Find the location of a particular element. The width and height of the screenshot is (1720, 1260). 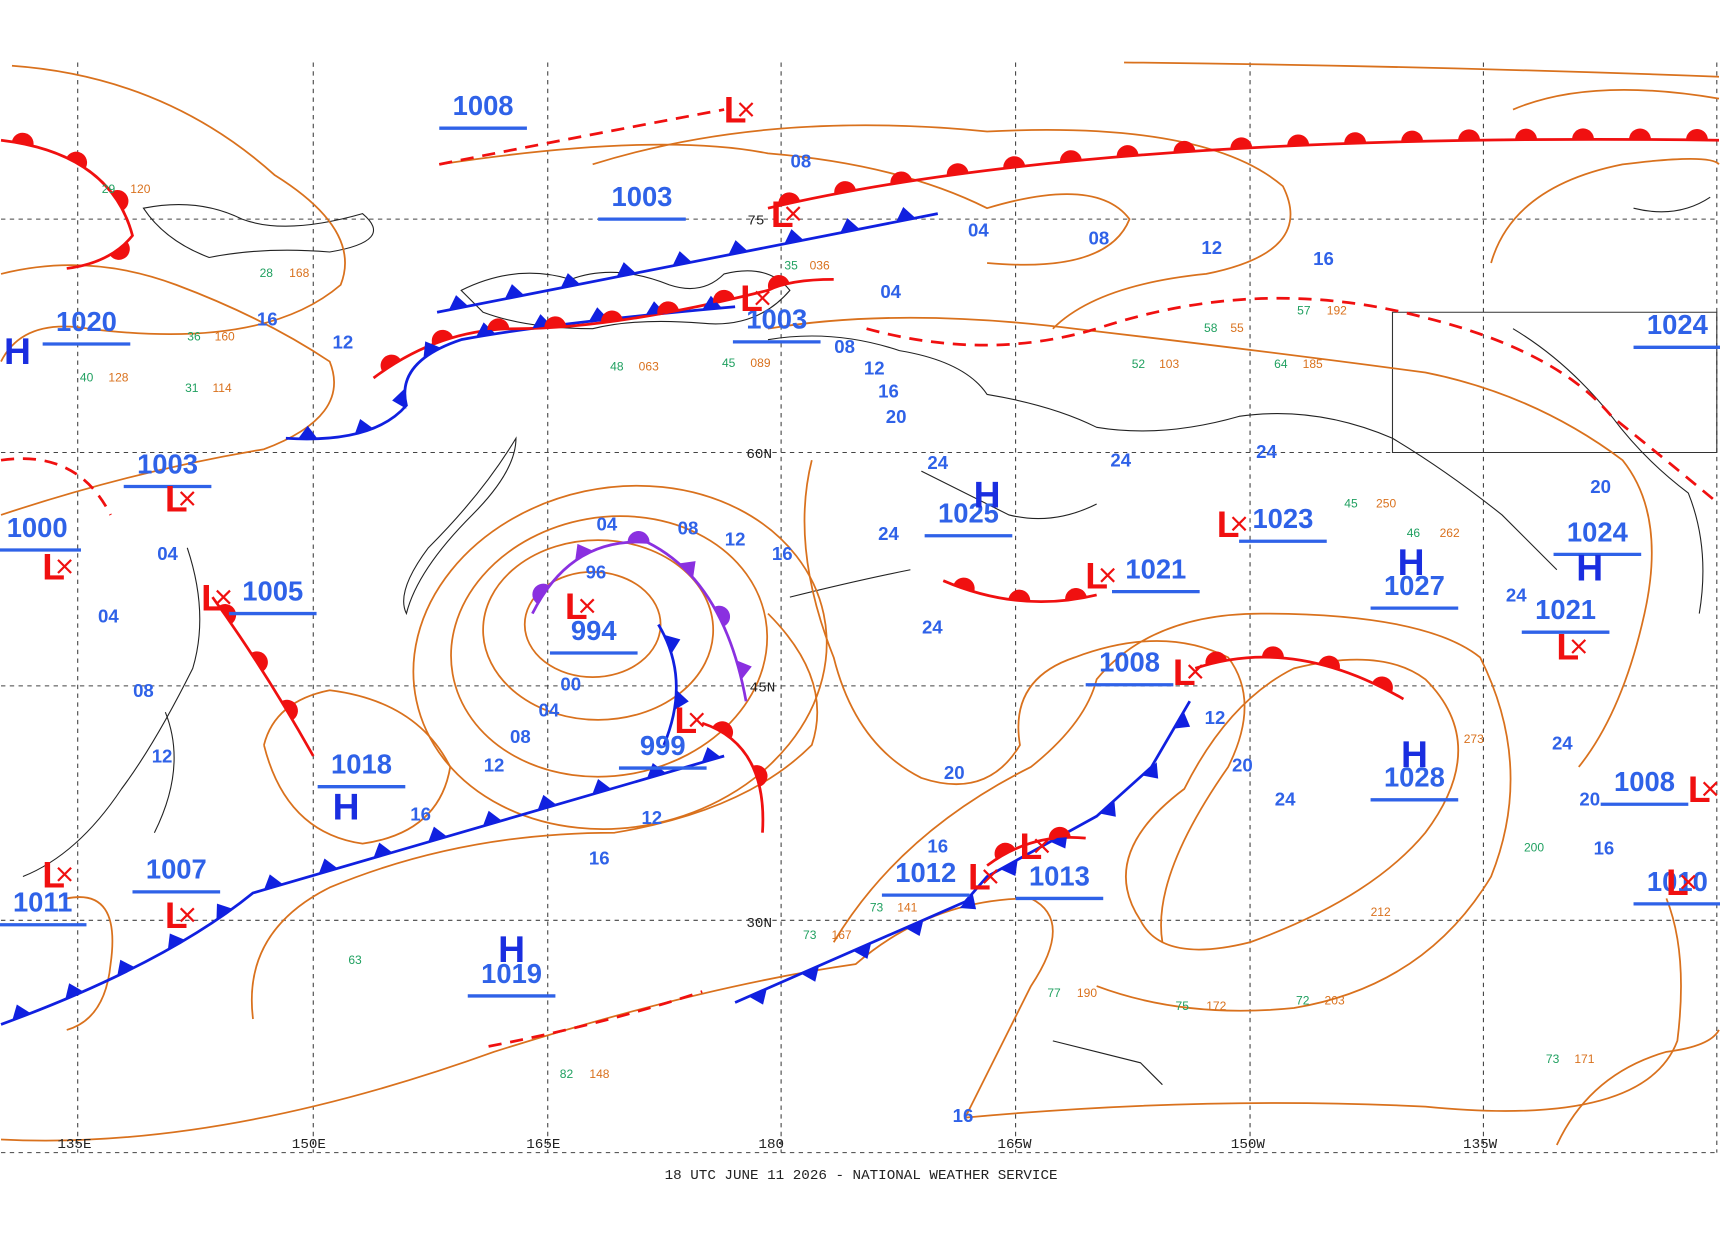

station-value: 28 is located at coordinates (267, 273).